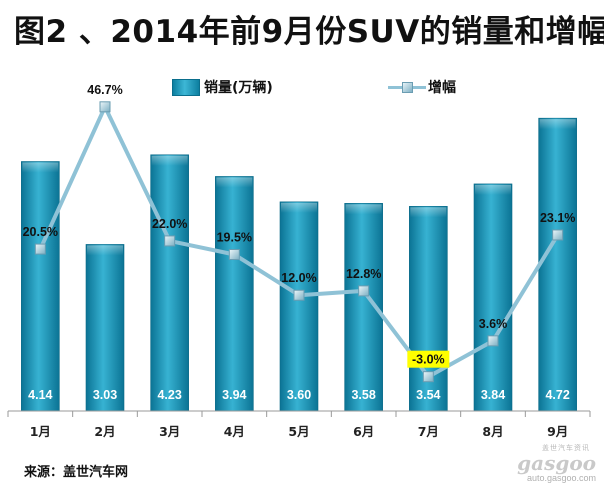 The image size is (604, 487). I want to click on legend-line-swatch, so click(407, 87).